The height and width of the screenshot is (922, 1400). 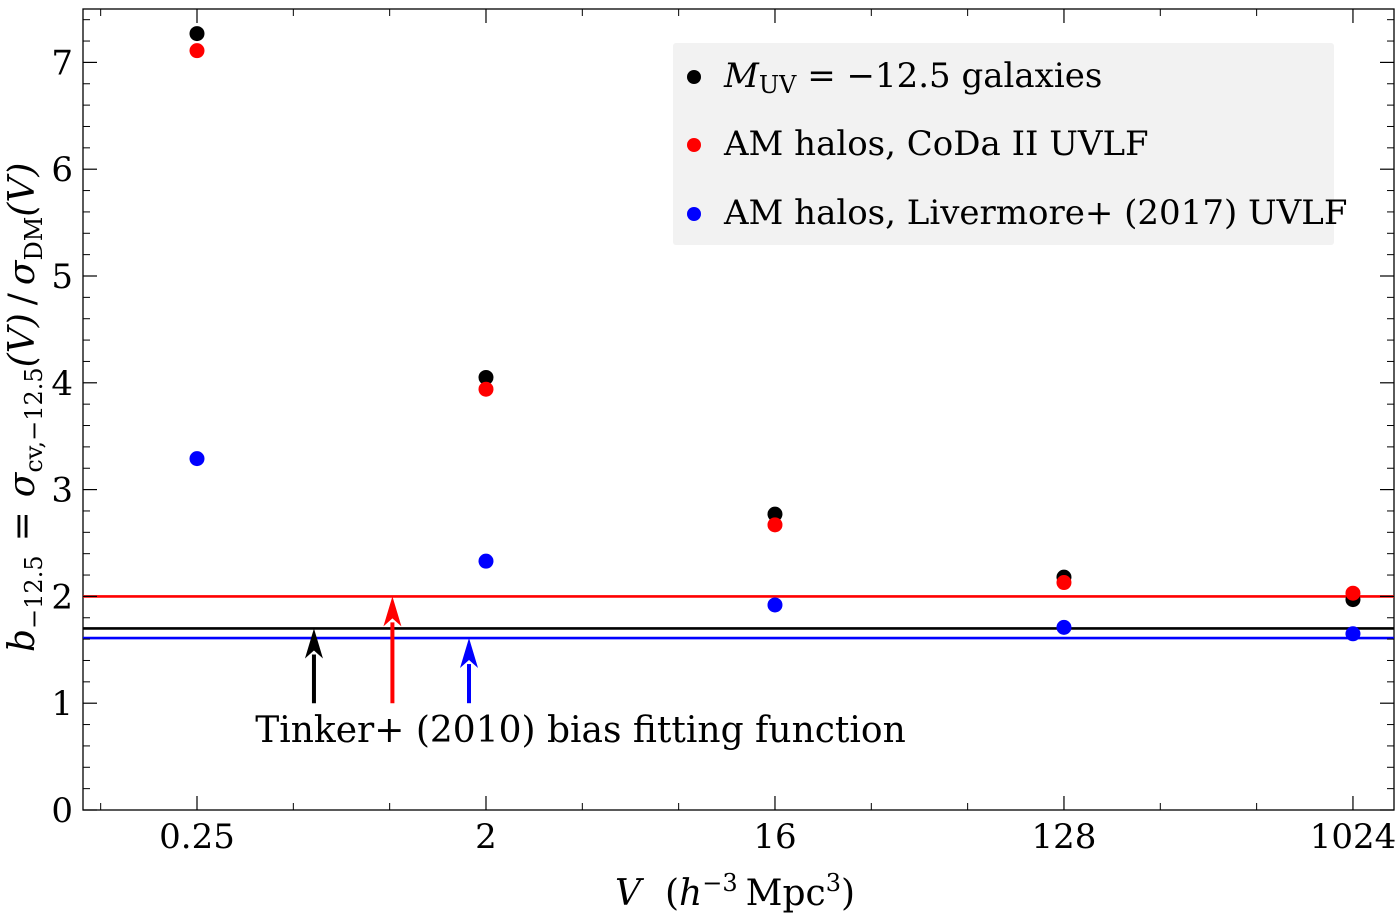 What do you see at coordinates (25, 407) in the screenshot?
I see `y-axis-title: b−12.5=σcv,−12.5(V)/σDM(V)` at bounding box center [25, 407].